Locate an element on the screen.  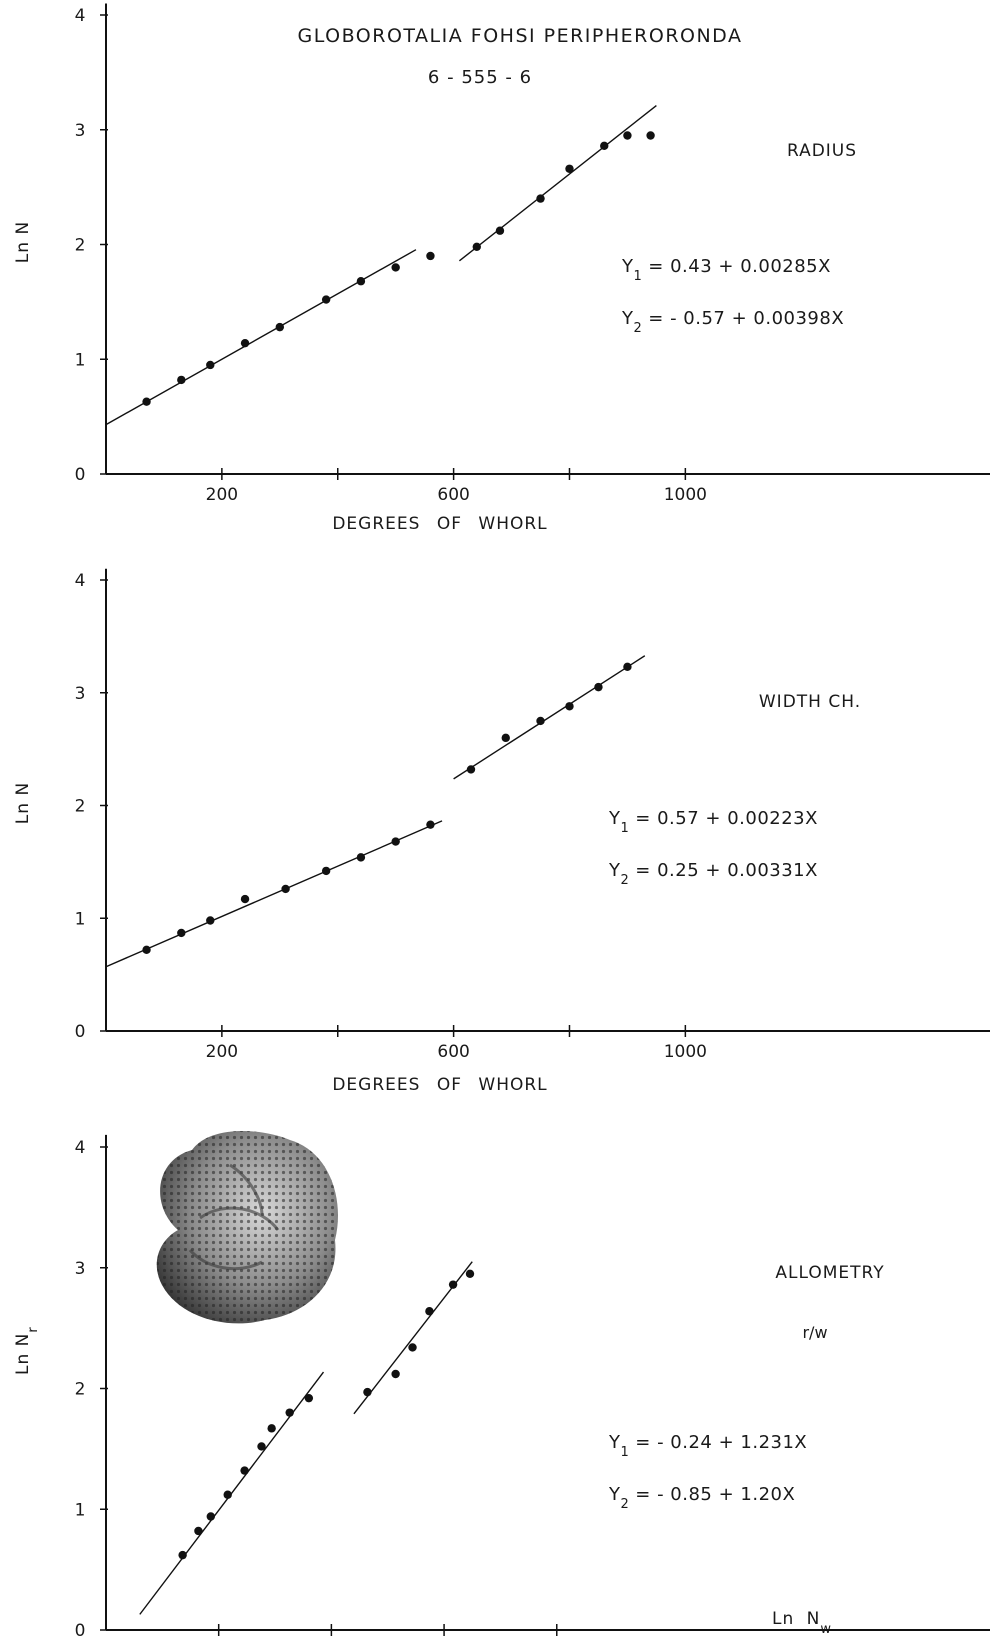
equation-text: = 0.57 + 0.00223X is located at coordinates (726, 818).